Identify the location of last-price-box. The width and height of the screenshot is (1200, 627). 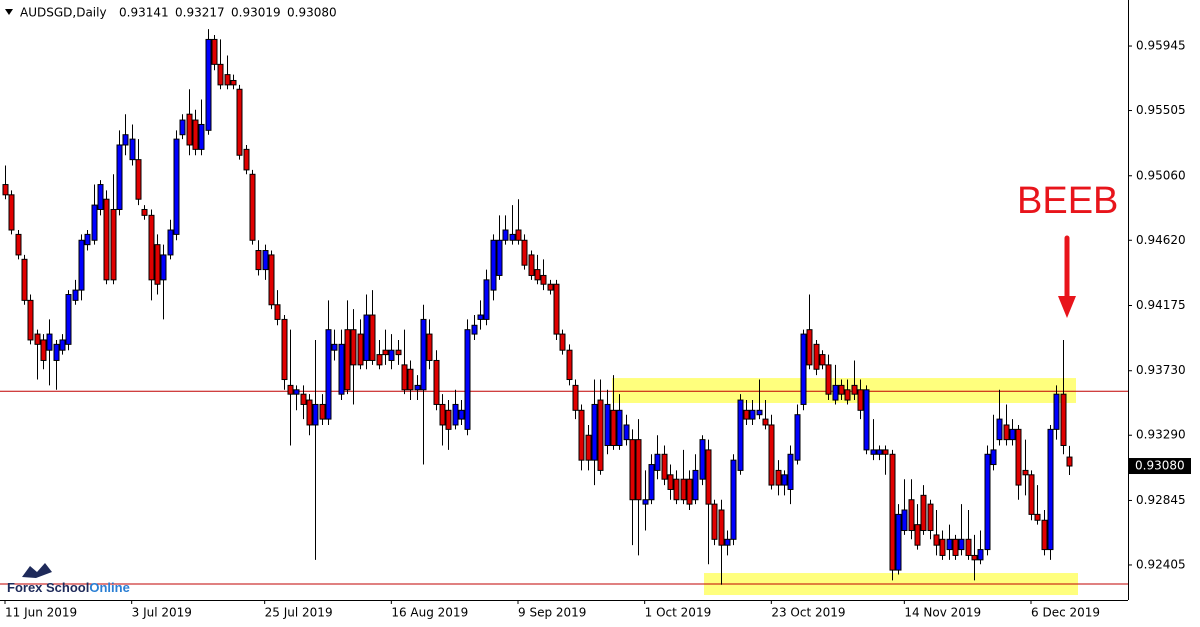
(1160, 466).